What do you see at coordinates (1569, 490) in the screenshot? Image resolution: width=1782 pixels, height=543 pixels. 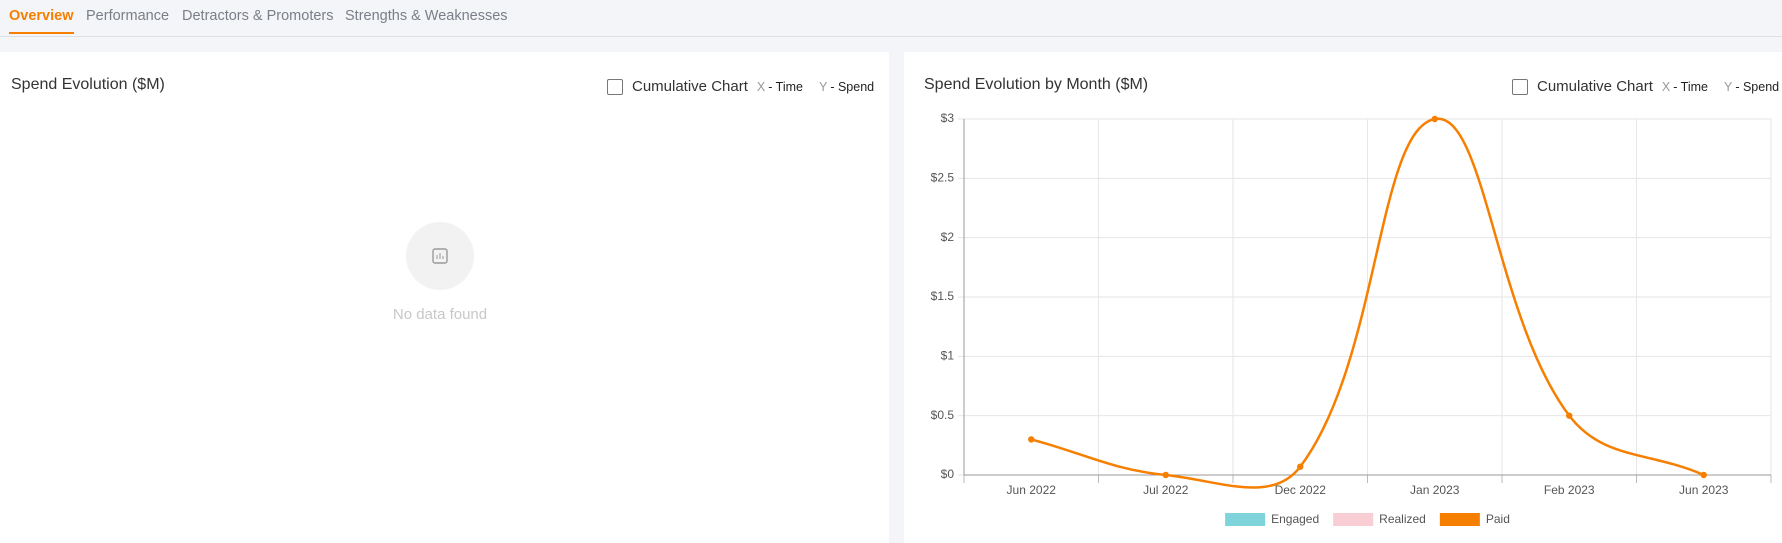 I see `x-tick-label: Feb 2023` at bounding box center [1569, 490].